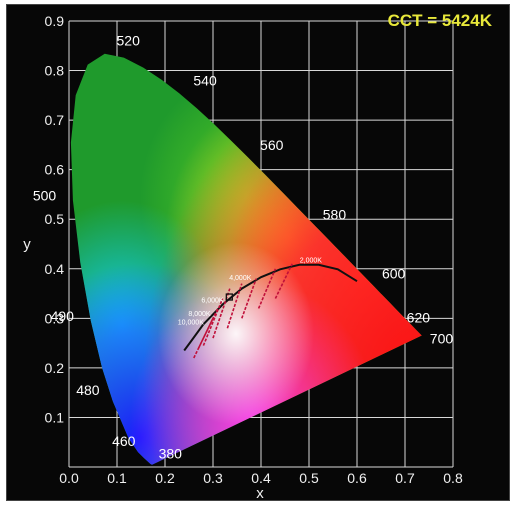 The image size is (518, 509). What do you see at coordinates (191, 322) in the screenshot?
I see `cct-label: 10,000K` at bounding box center [191, 322].